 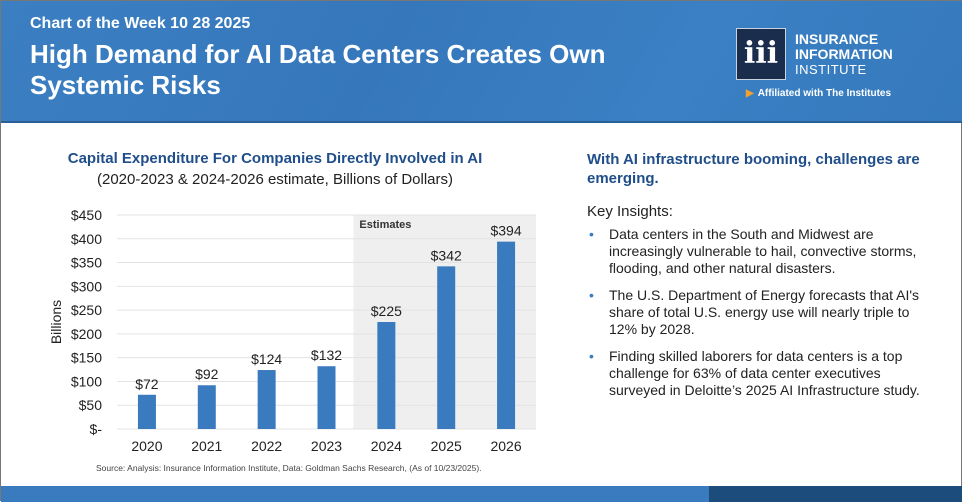 I want to click on y-tick-label: $100, so click(x=86, y=381).